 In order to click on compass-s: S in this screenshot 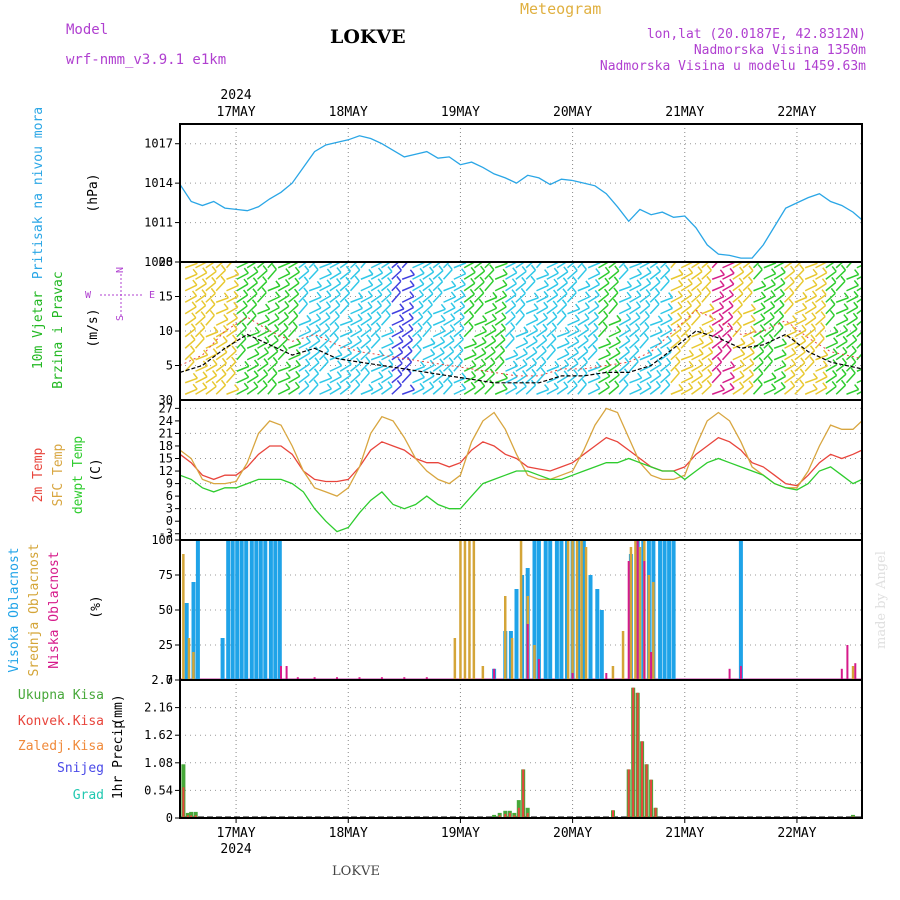, I will do `click(120, 318)`.